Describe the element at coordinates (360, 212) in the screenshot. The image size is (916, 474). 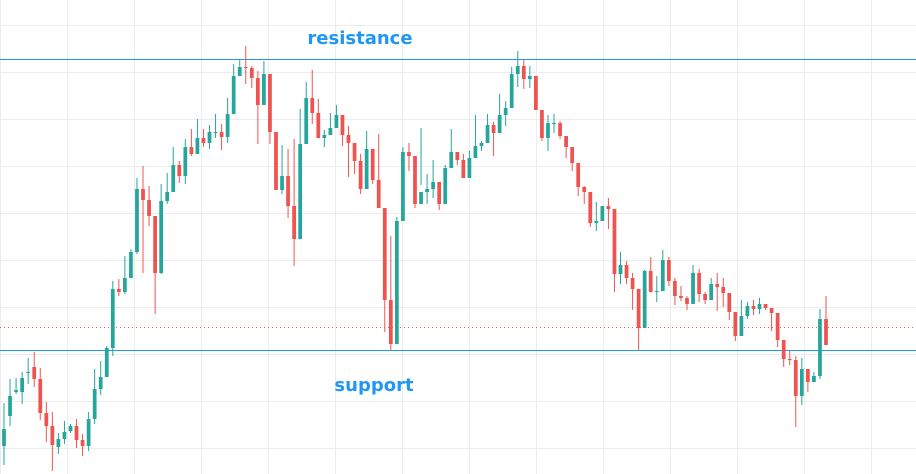
I see `level-labels: resistance support` at that location.